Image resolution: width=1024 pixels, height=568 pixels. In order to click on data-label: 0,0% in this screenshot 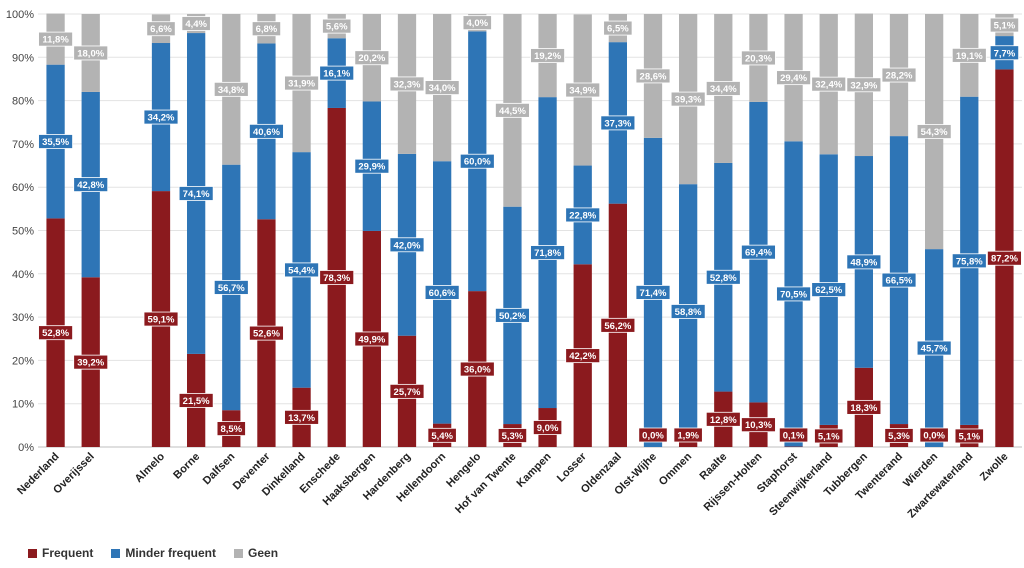, I will do `click(653, 436)`.